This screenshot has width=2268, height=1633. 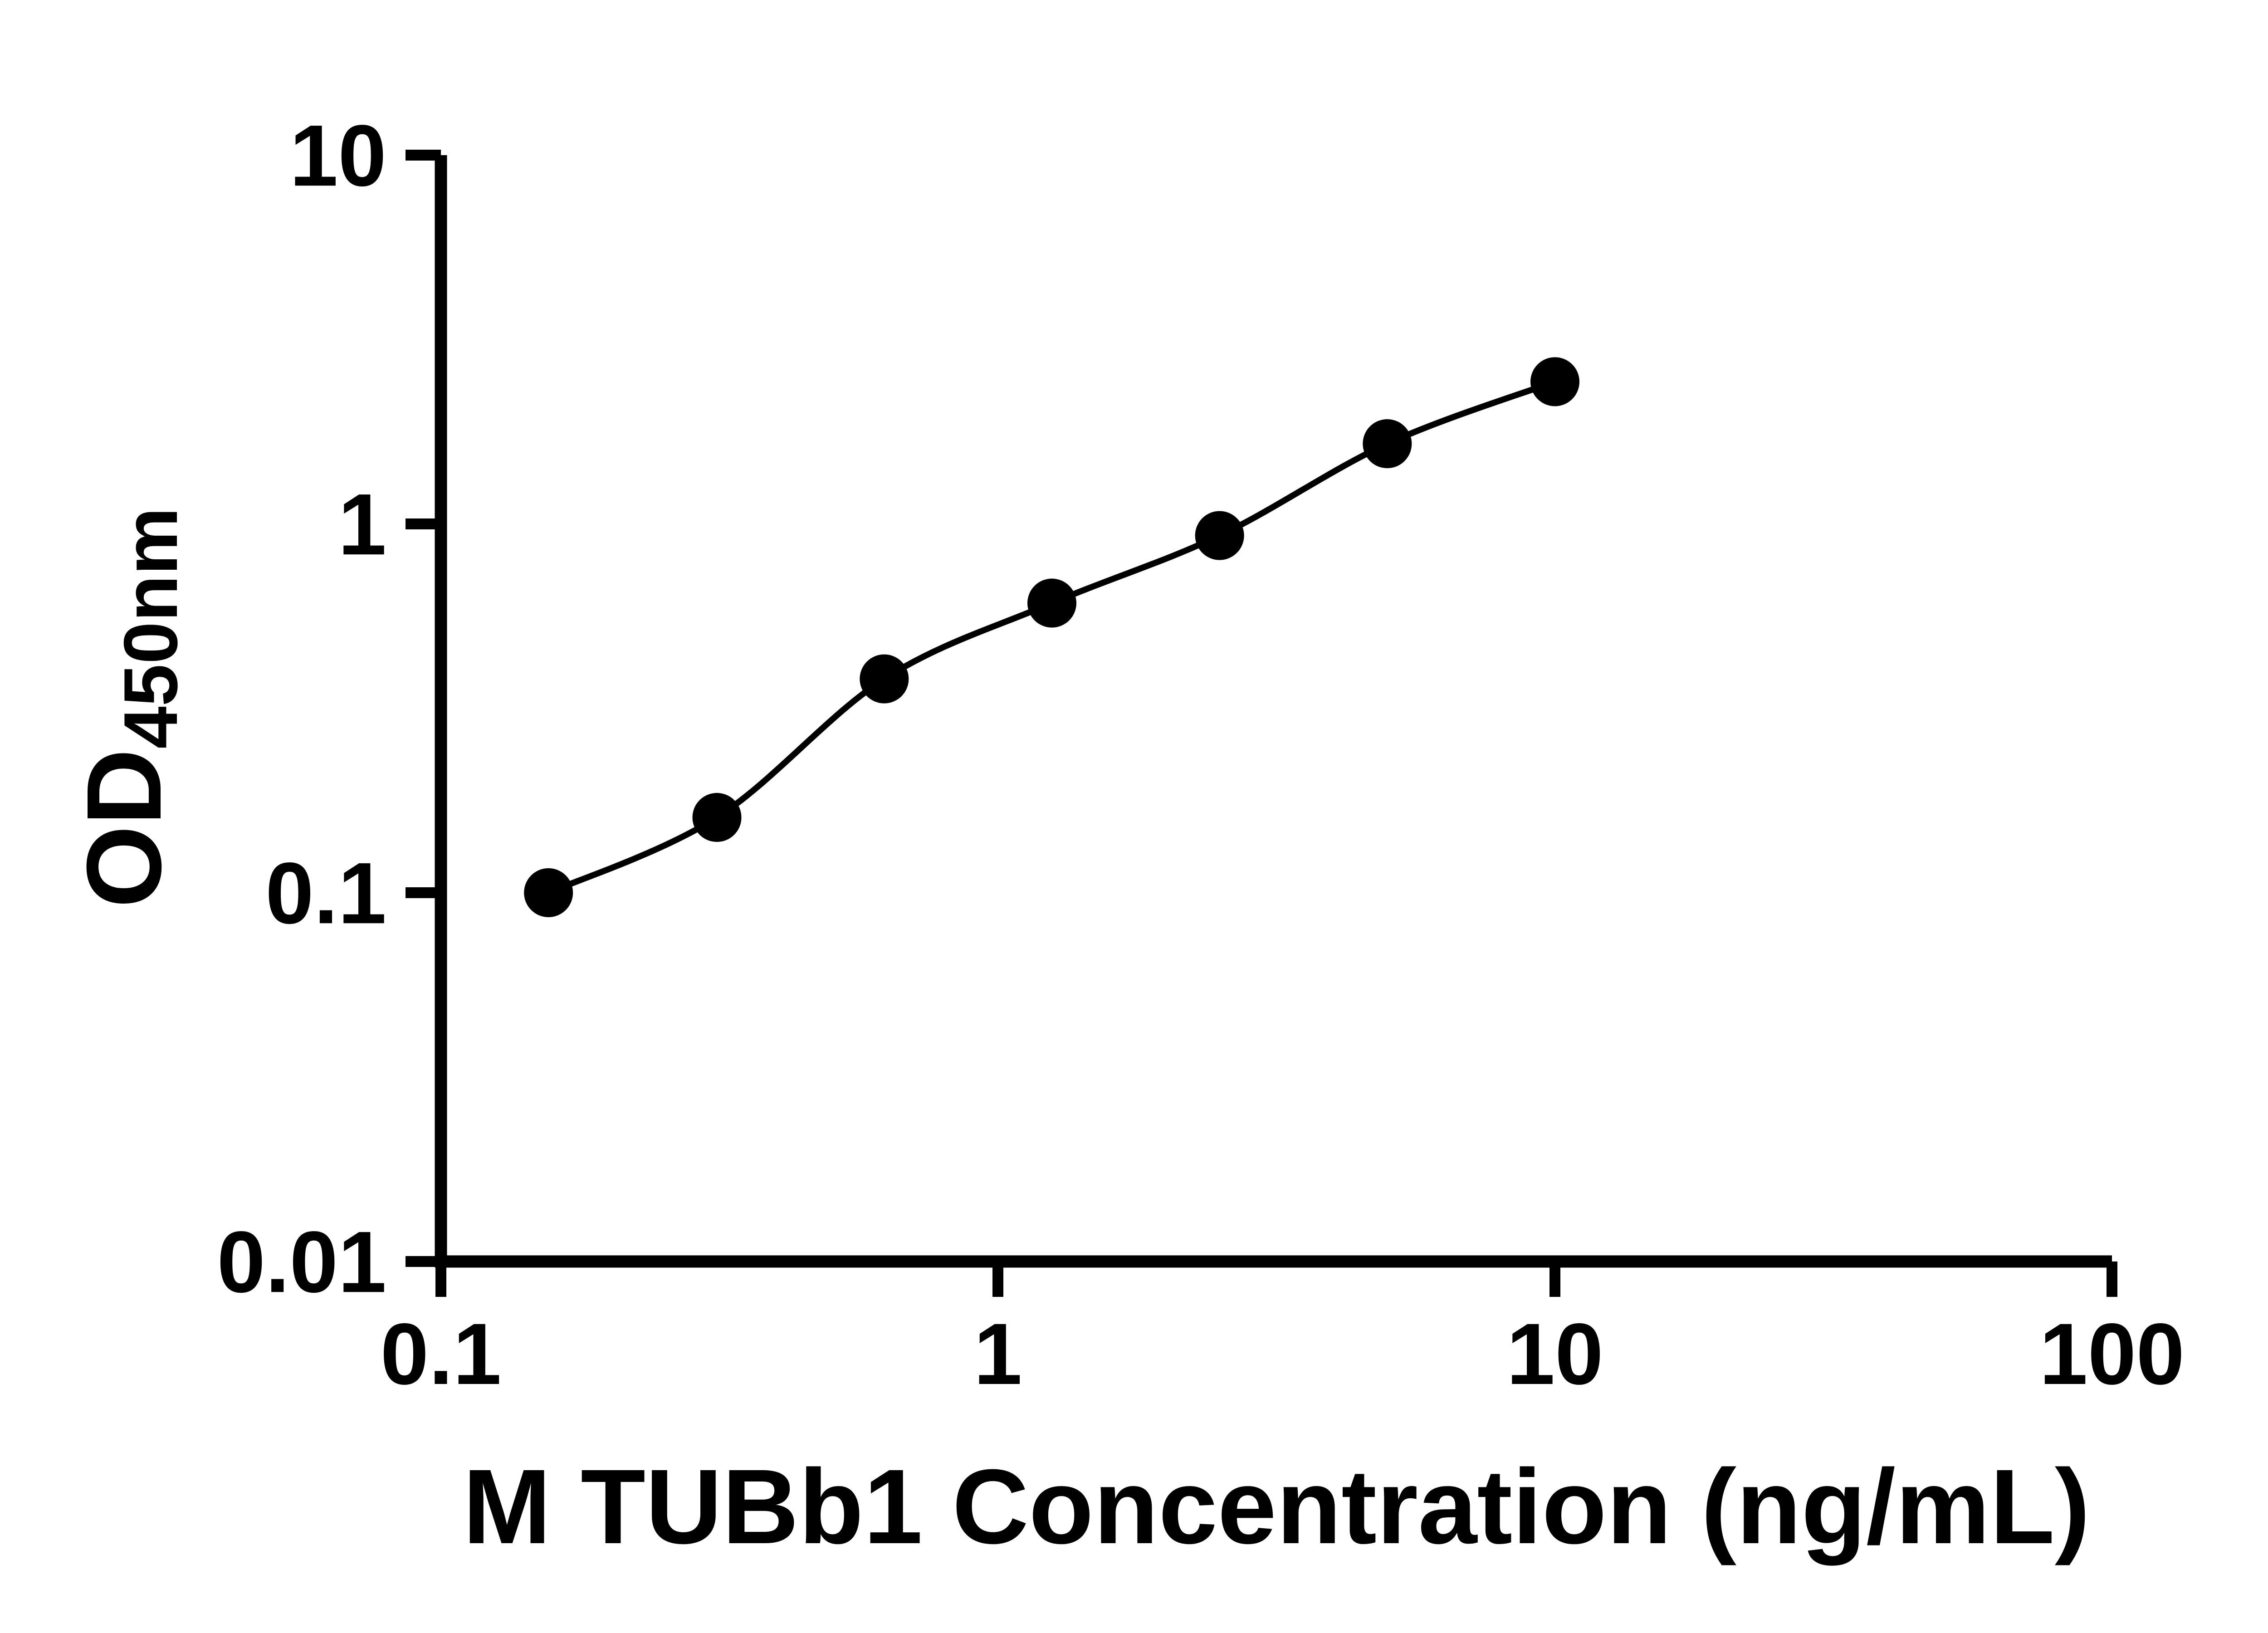 What do you see at coordinates (302, 1261) in the screenshot?
I see `y-tick-label: 0.01` at bounding box center [302, 1261].